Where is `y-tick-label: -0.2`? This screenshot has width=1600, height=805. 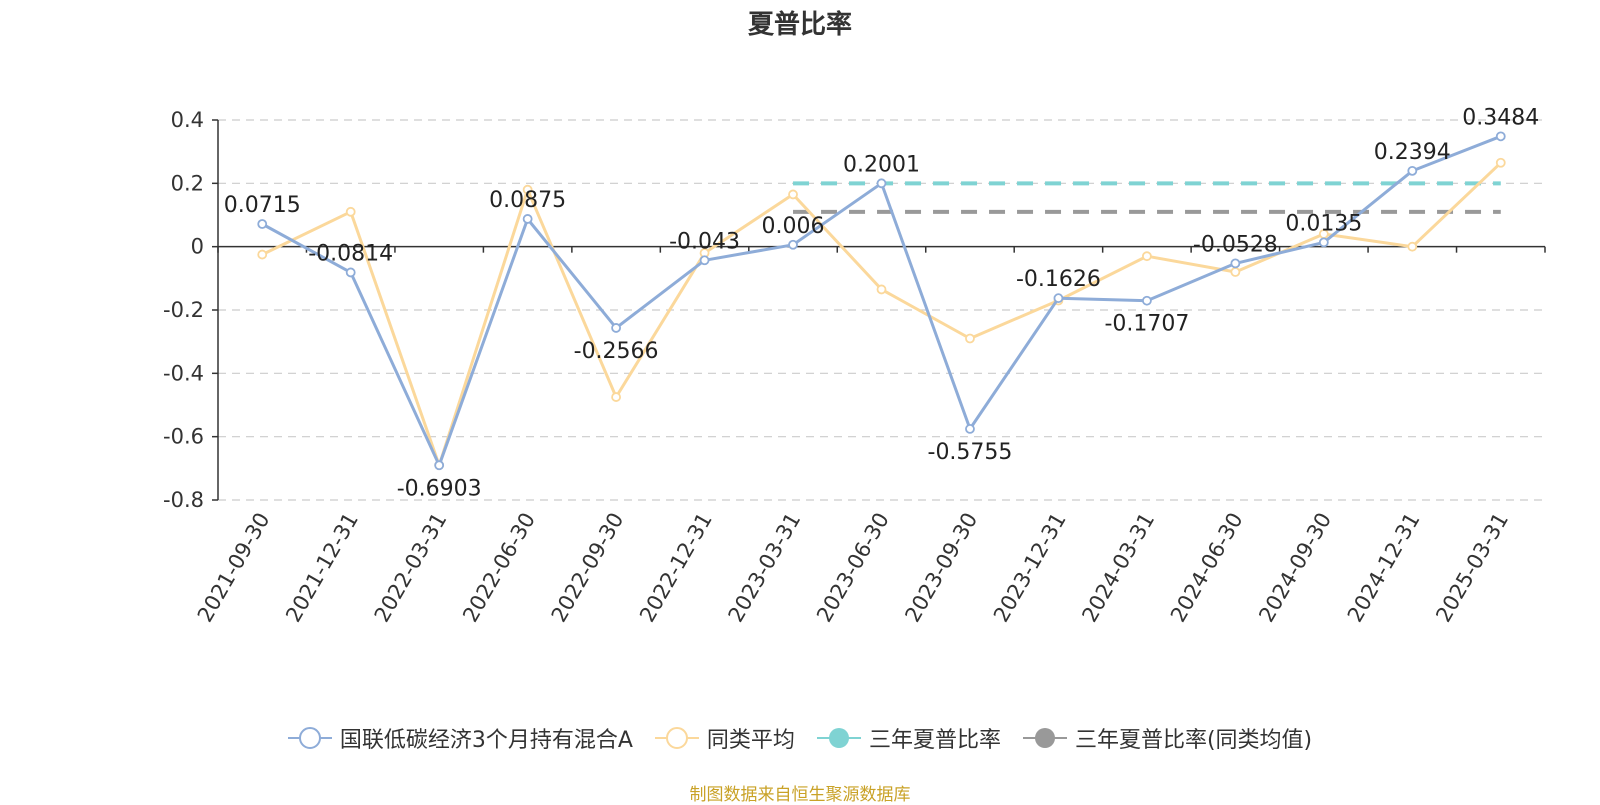 y-tick-label: -0.2 is located at coordinates (183, 310).